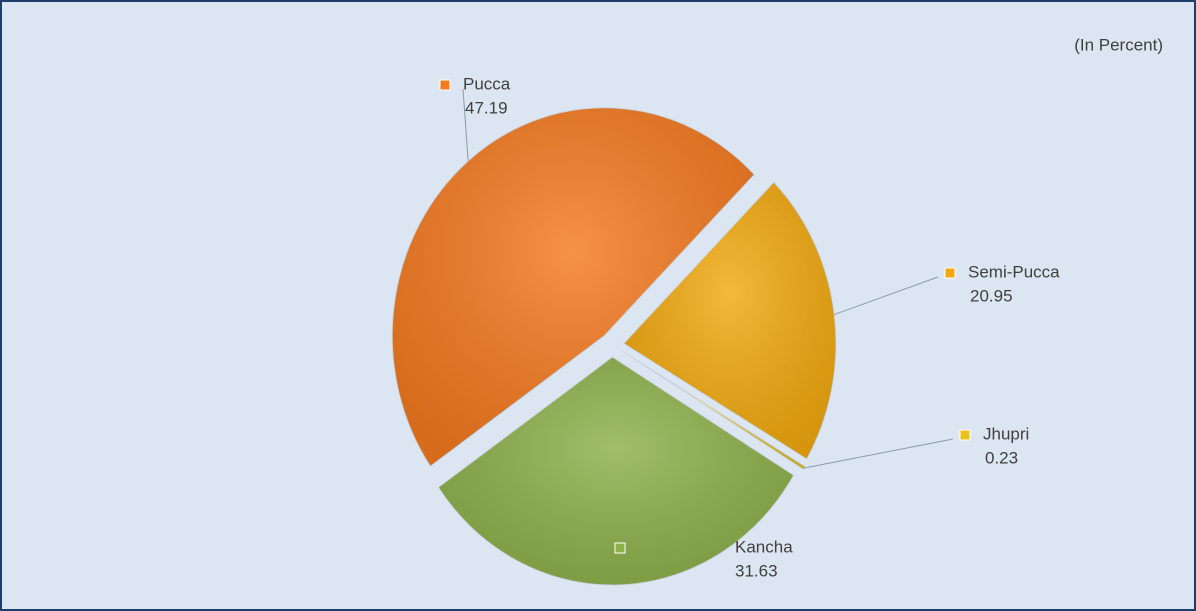 This screenshot has height=611, width=1196. I want to click on slice-label: Semi-Pucca, so click(1014, 271).